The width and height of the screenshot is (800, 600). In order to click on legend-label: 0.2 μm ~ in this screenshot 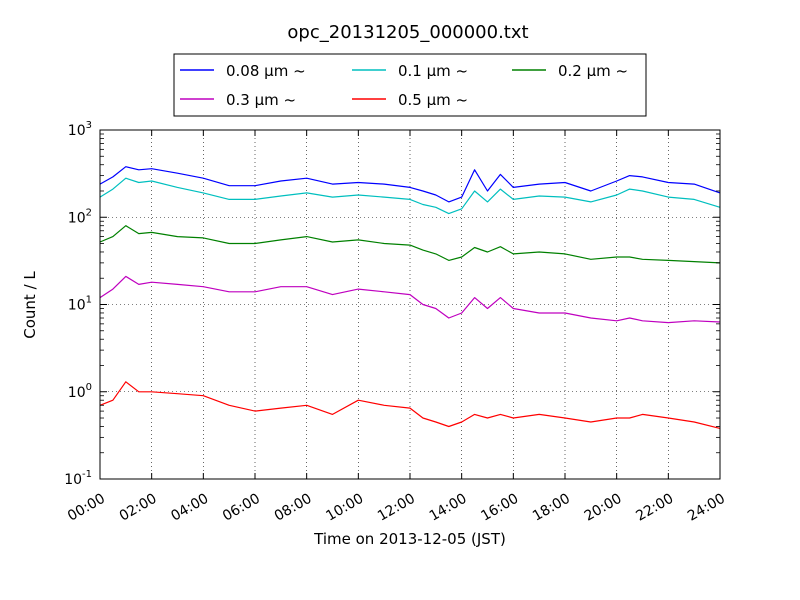, I will do `click(593, 71)`.